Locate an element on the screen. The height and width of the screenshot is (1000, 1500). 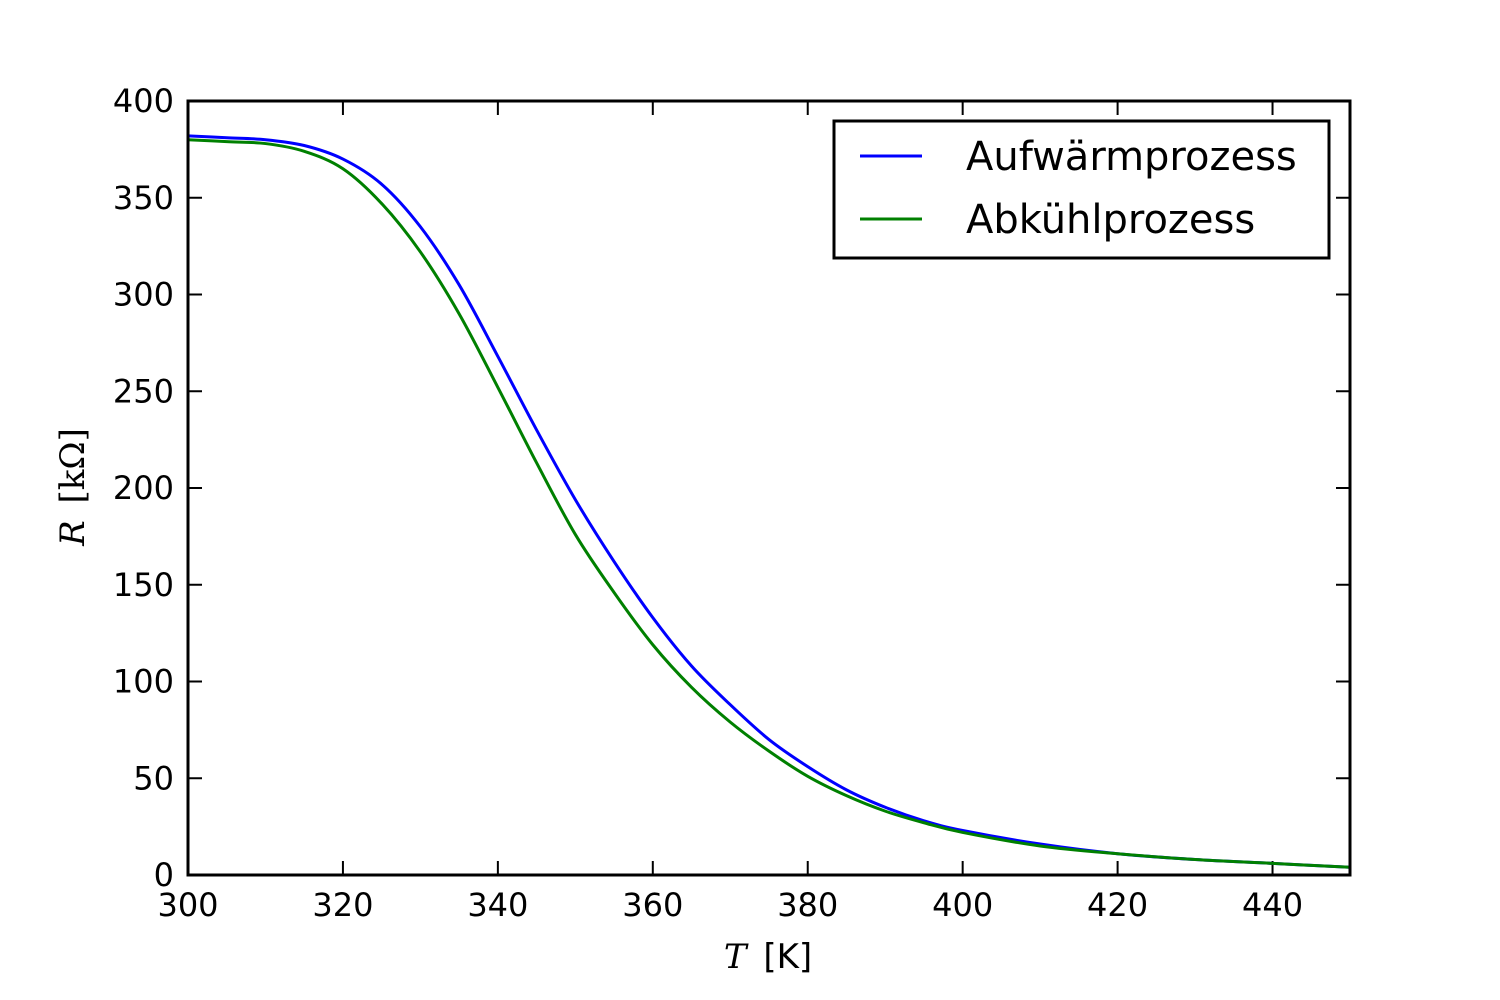
legend: Aufwärmprozess Abkühlprozess is located at coordinates (1081, 189).